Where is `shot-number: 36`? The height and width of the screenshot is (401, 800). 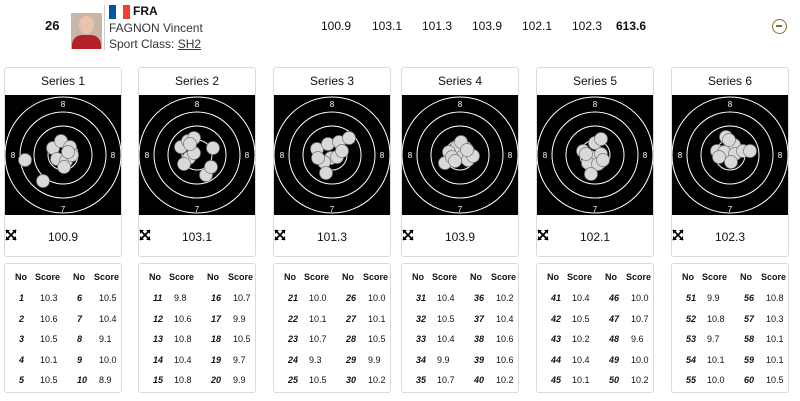 shot-number: 36 is located at coordinates (479, 298).